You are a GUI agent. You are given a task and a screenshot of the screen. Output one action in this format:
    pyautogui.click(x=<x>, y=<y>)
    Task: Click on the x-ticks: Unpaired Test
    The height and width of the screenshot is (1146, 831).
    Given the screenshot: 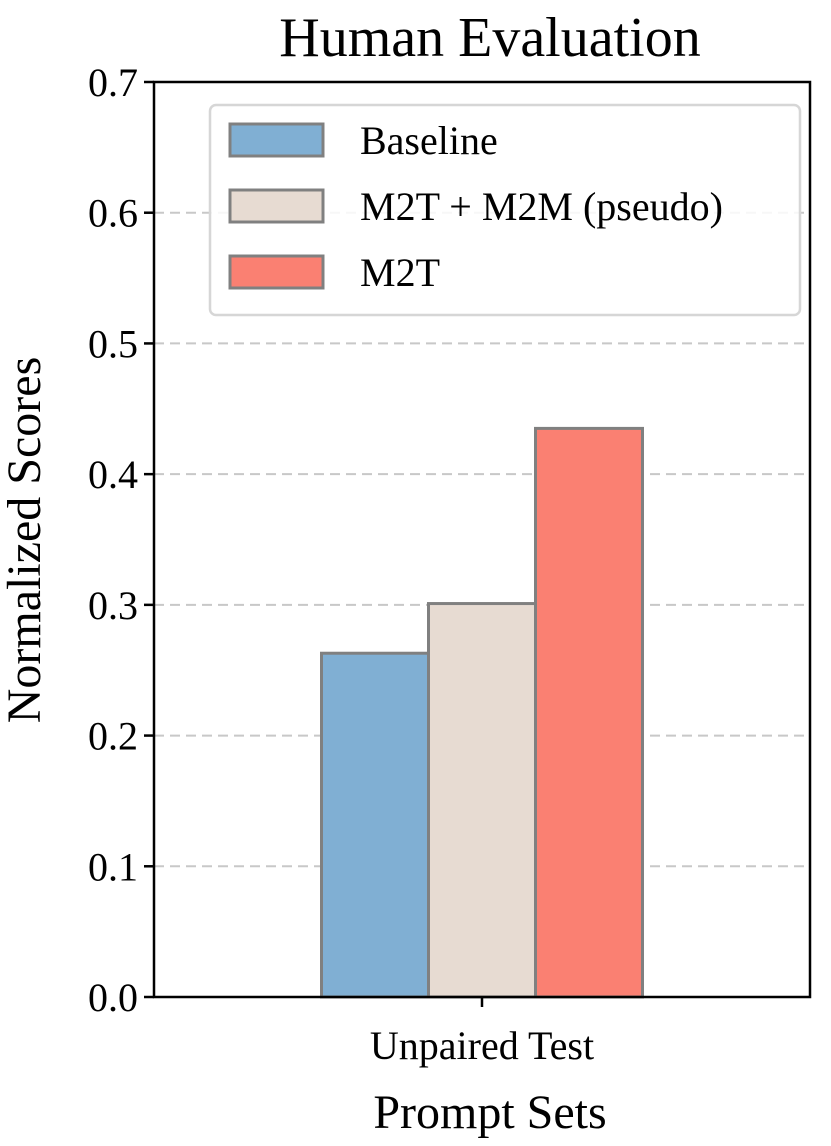 What is the action you would take?
    pyautogui.click(x=482, y=1032)
    